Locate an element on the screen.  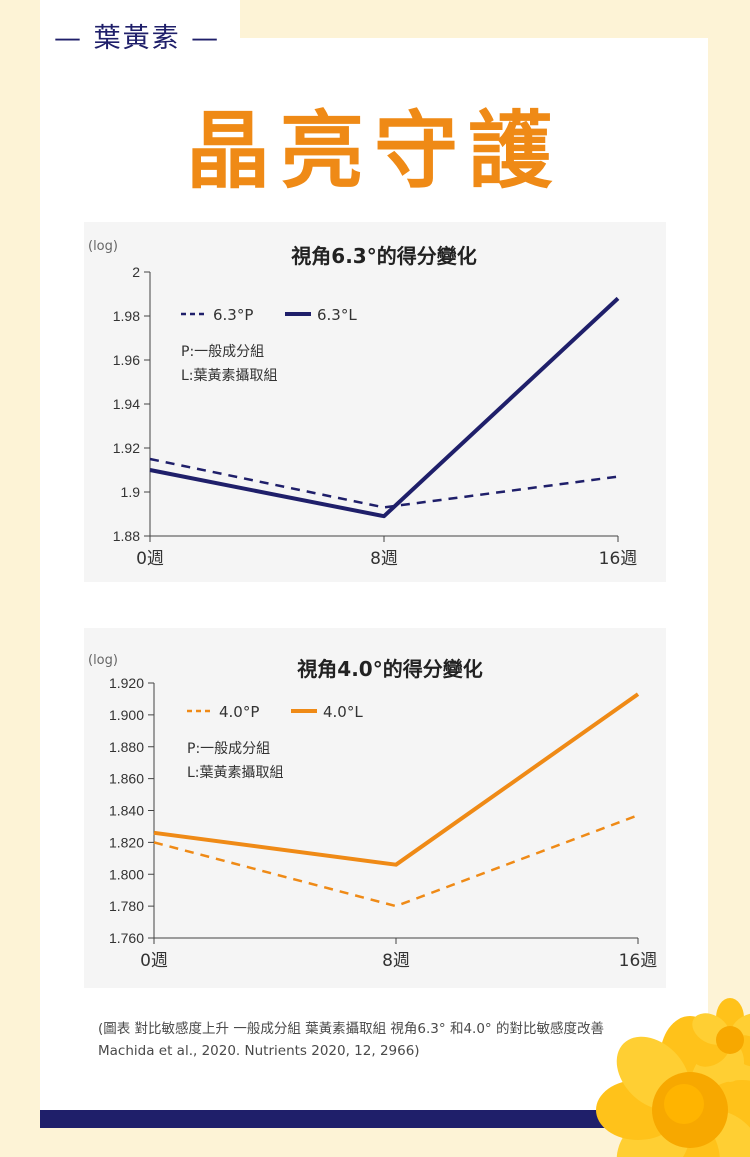
y-tick-label: 1.760 is located at coordinates (126, 938).